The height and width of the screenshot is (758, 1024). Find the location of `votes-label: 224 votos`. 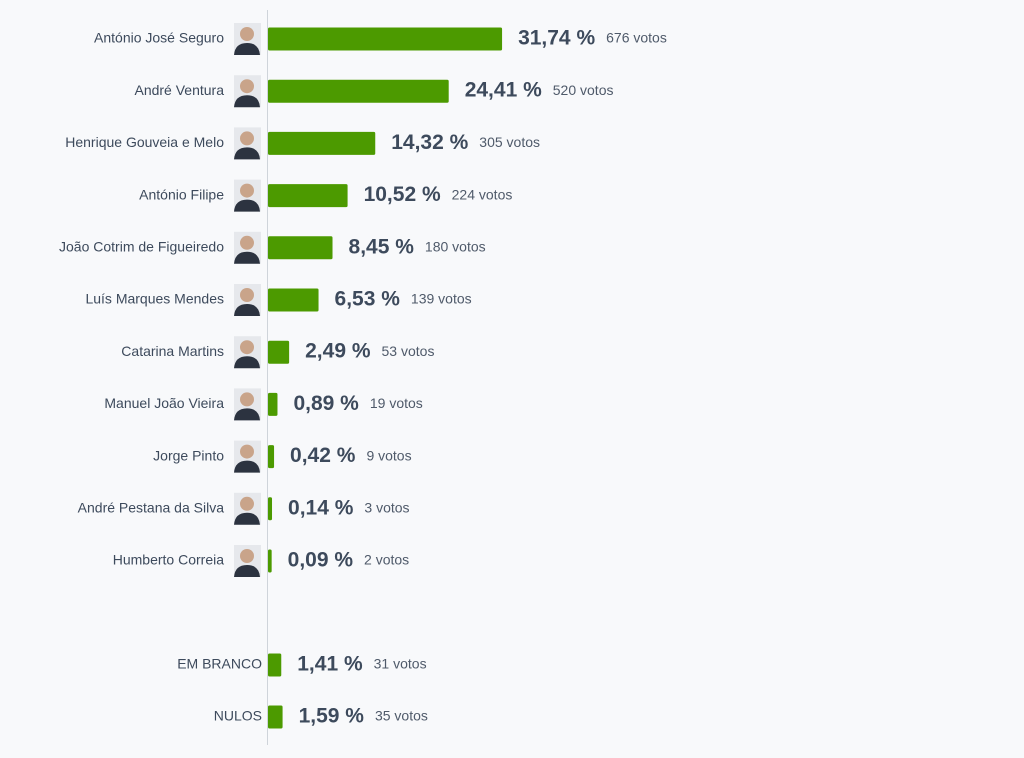

votes-label: 224 votos is located at coordinates (482, 194).